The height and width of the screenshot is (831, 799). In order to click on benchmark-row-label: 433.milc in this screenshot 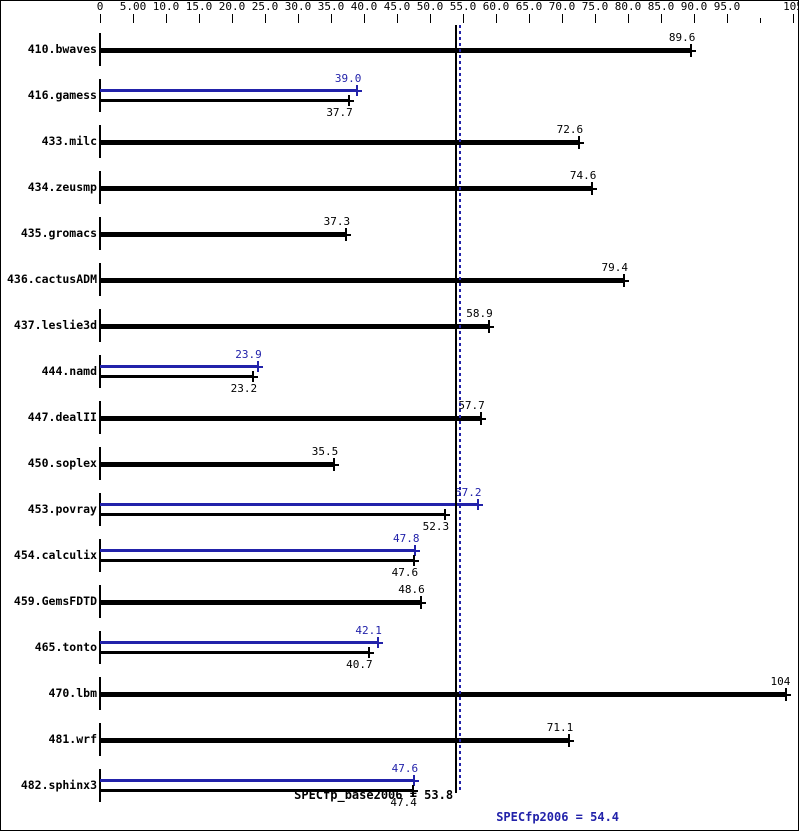, I will do `click(69, 141)`.